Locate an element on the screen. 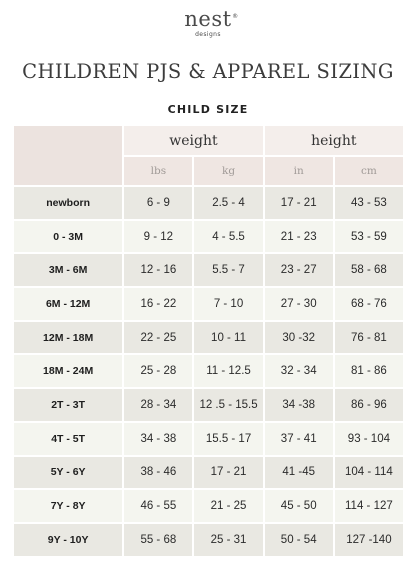  cell-in: 23 - 27 is located at coordinates (298, 270).